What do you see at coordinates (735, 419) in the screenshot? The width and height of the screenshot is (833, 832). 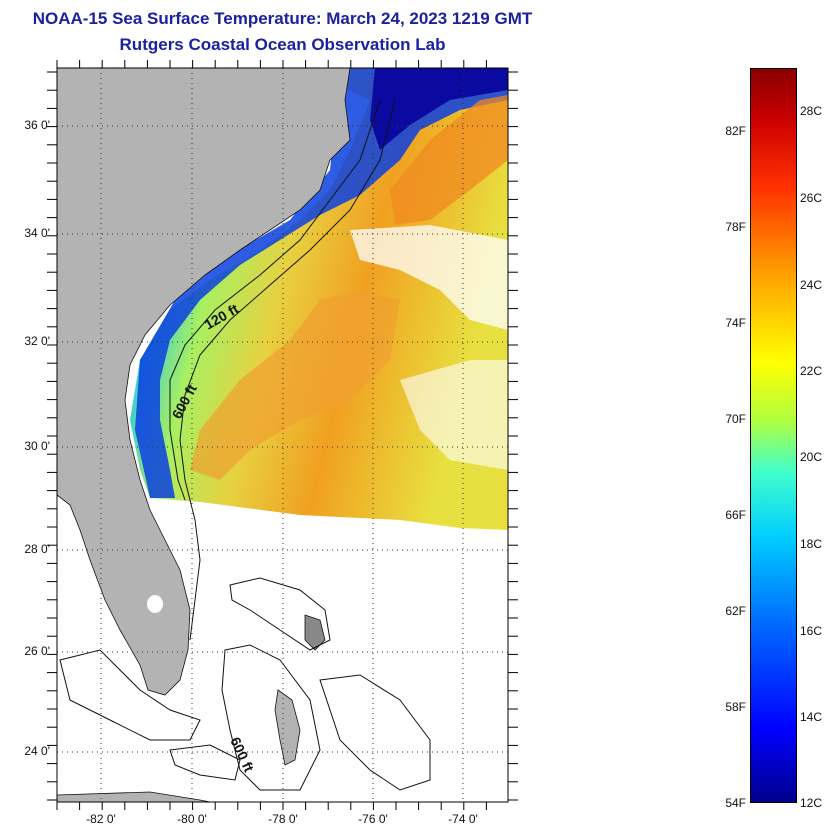 I see `colorbar-label-f: 70F` at bounding box center [735, 419].